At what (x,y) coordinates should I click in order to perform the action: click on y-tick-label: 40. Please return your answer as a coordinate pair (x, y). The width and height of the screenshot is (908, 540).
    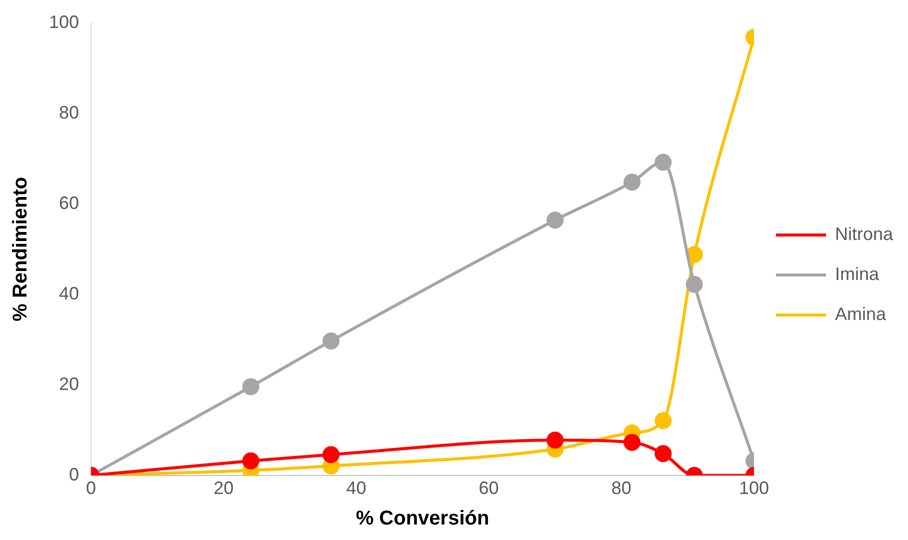
    Looking at the image, I should click on (69, 293).